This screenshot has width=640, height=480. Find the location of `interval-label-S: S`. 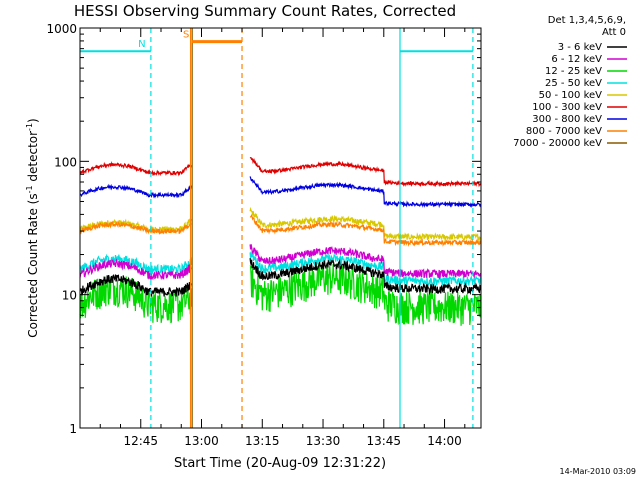

interval-label-S: S is located at coordinates (186, 35).